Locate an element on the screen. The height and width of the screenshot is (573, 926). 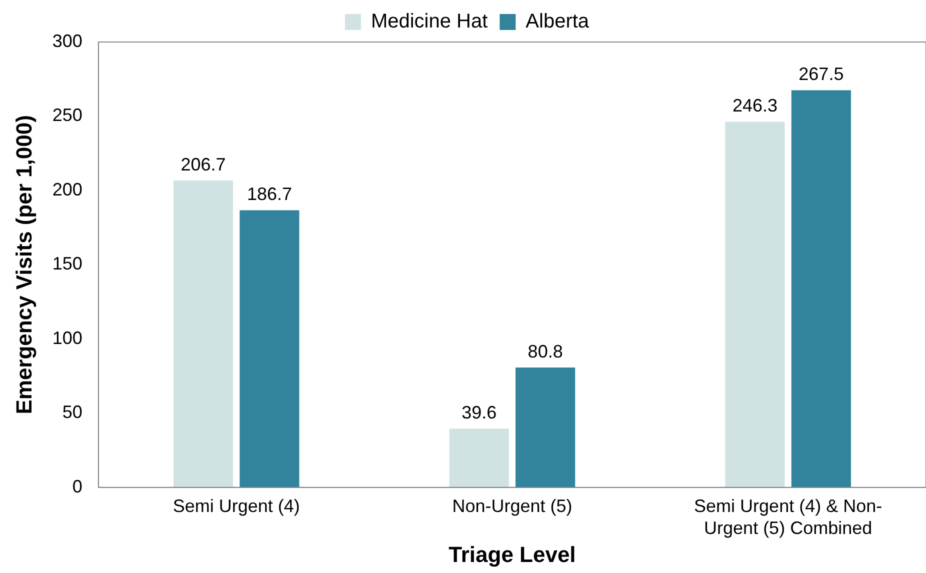
x-tick-label: Semi Urgent (4) is located at coordinates (236, 506).